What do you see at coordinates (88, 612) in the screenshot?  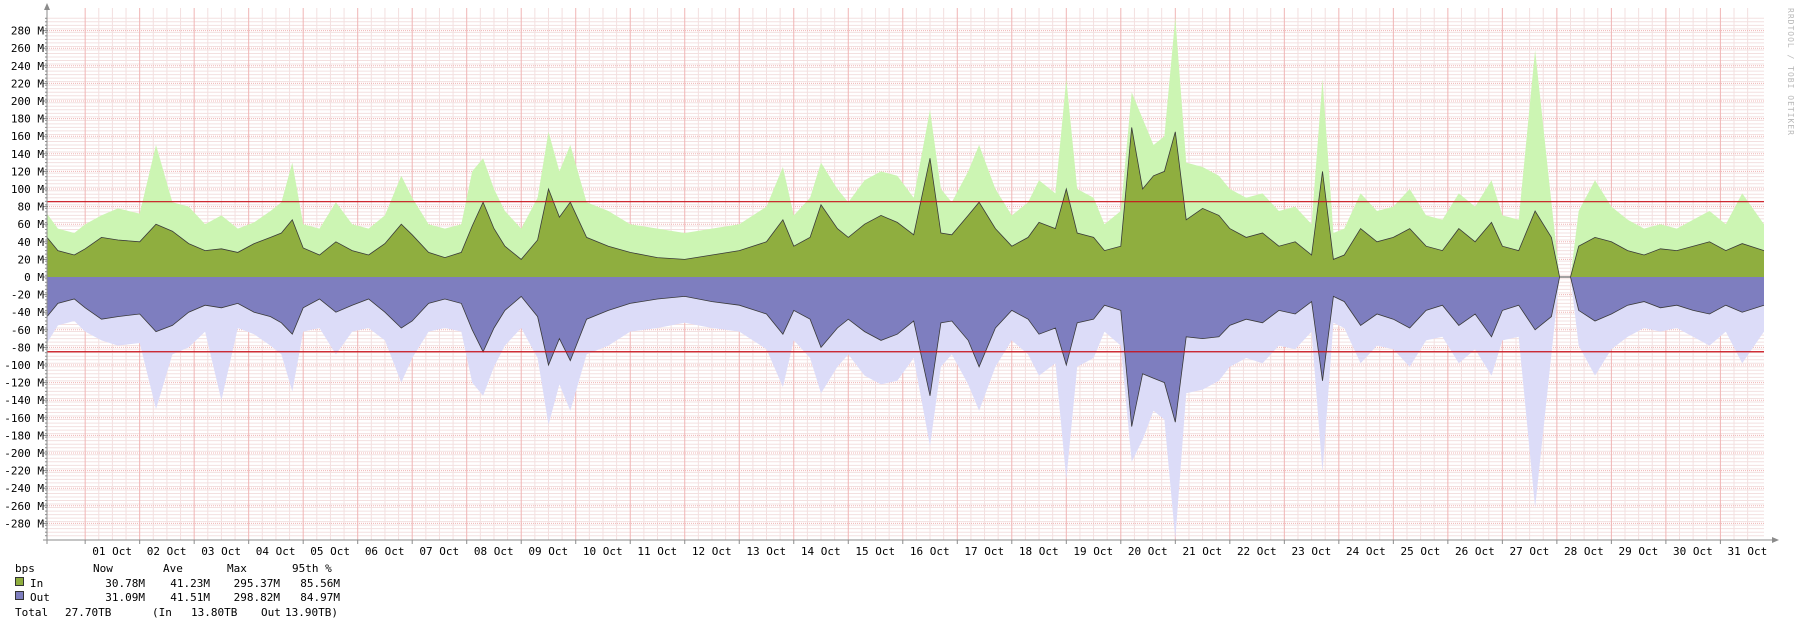 I see `total-value: 27.70TB` at bounding box center [88, 612].